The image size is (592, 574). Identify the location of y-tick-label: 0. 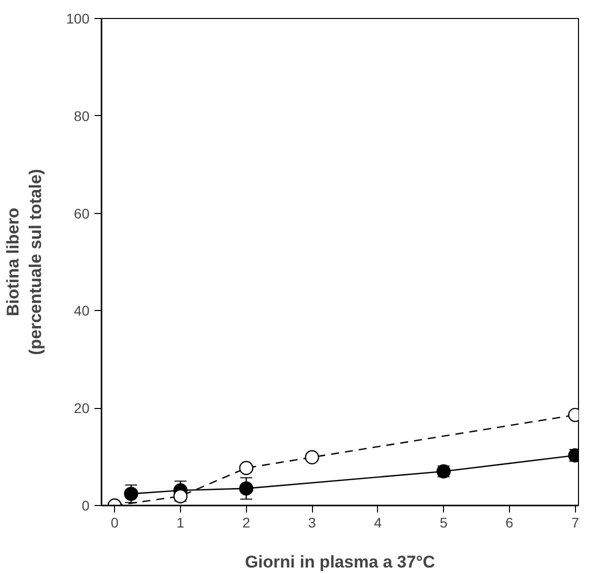
(86, 506).